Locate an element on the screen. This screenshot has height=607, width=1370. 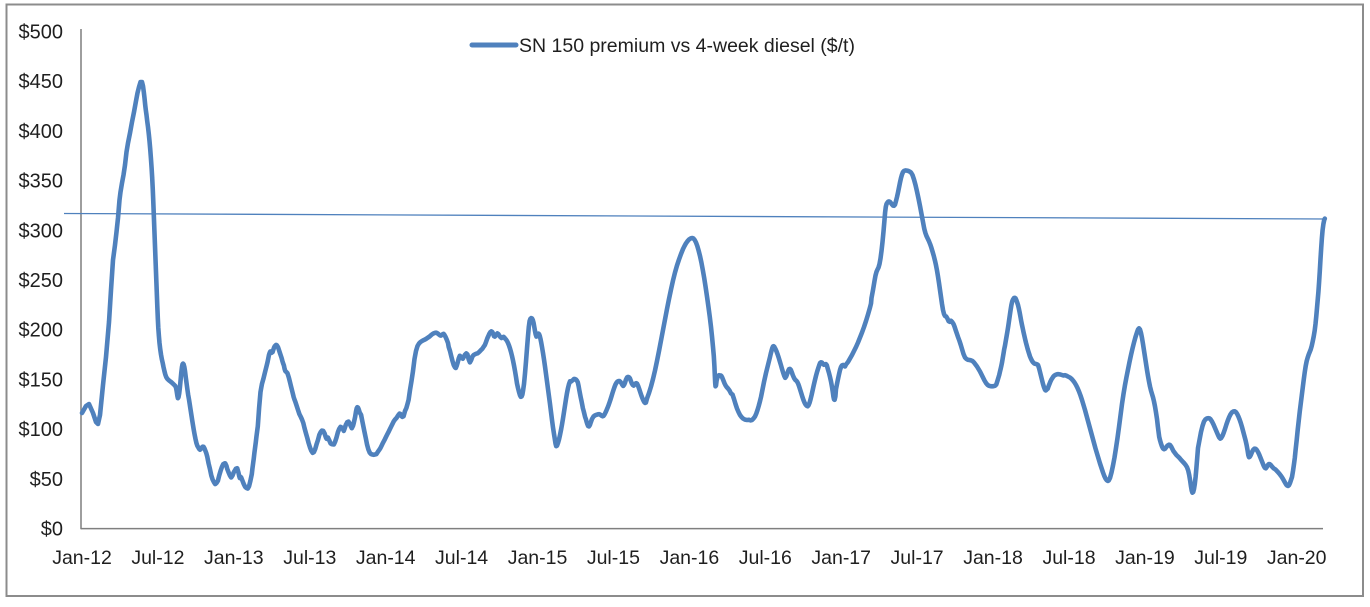
svg-text: $400 is located at coordinates (41, 132).